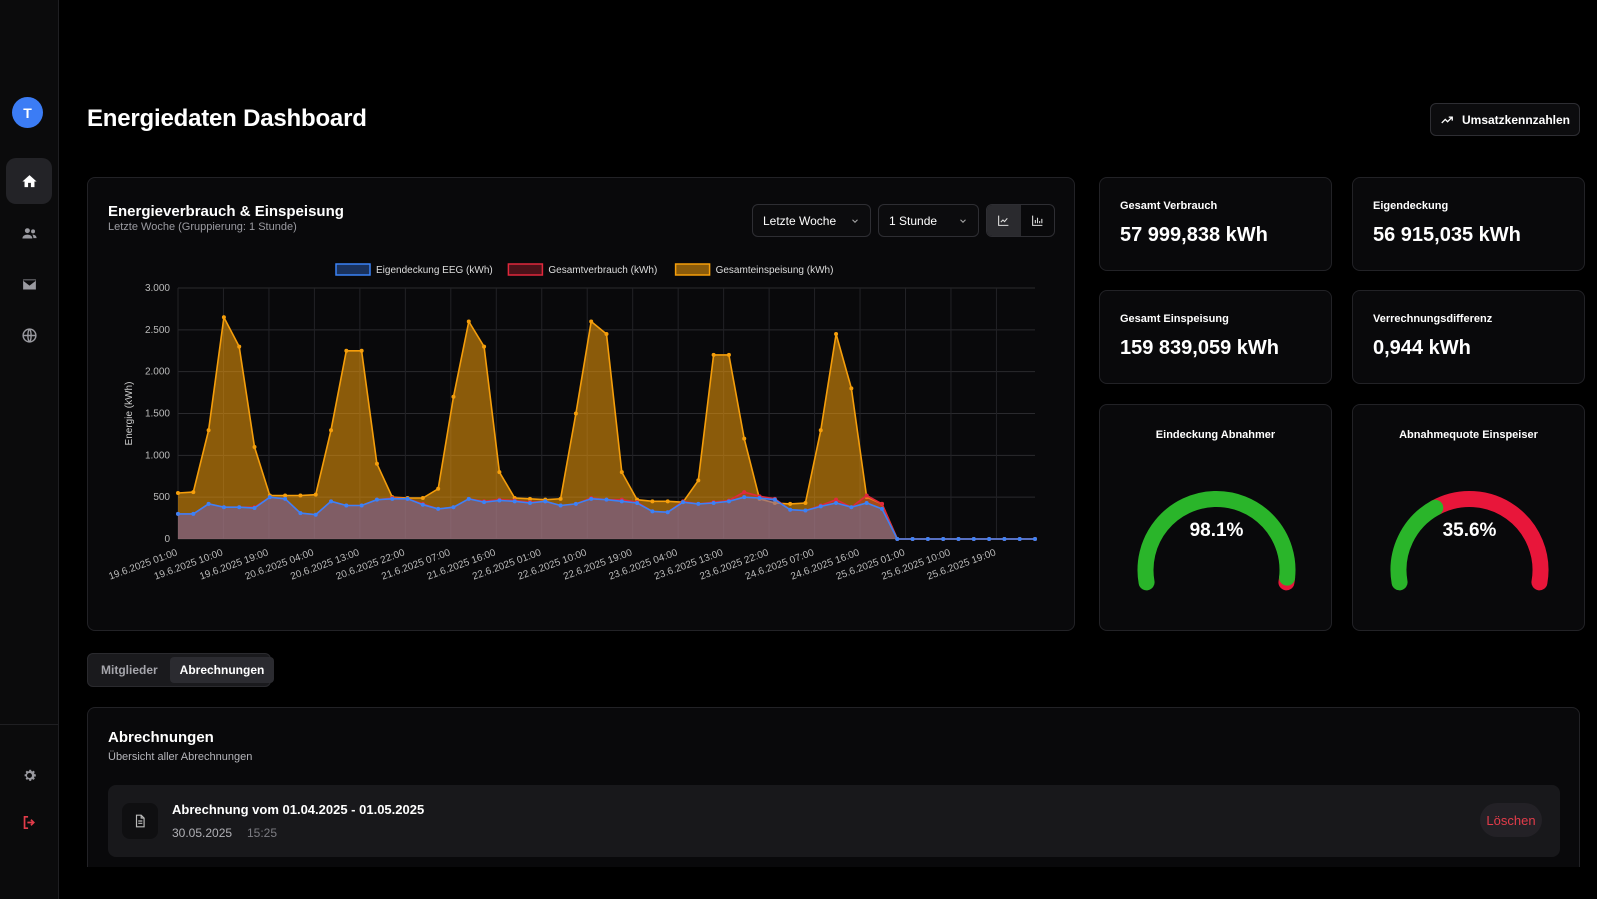 Image resolution: width=1597 pixels, height=899 pixels. What do you see at coordinates (180, 757) in the screenshot?
I see `billing-subtitle: Übersicht aller Abrechnungen` at bounding box center [180, 757].